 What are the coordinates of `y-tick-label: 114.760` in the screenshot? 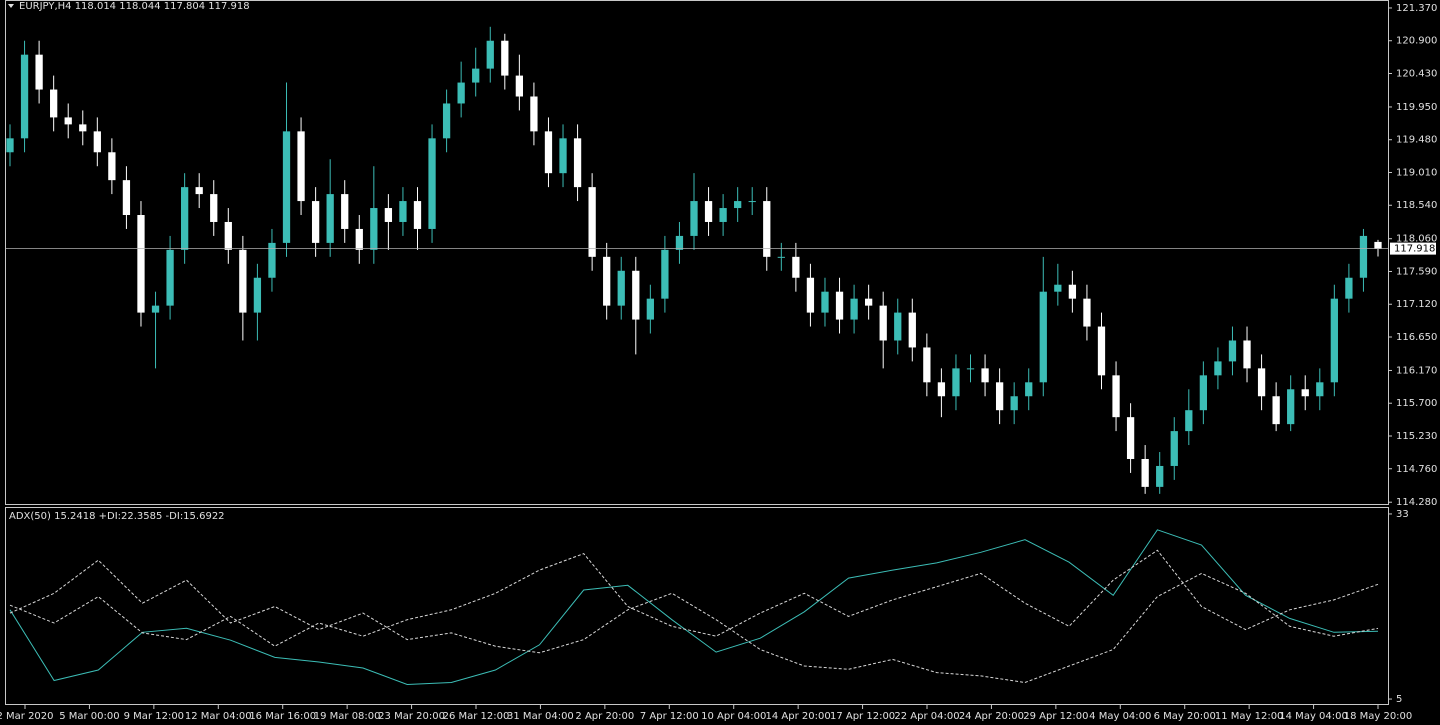 It's located at (1416, 469).